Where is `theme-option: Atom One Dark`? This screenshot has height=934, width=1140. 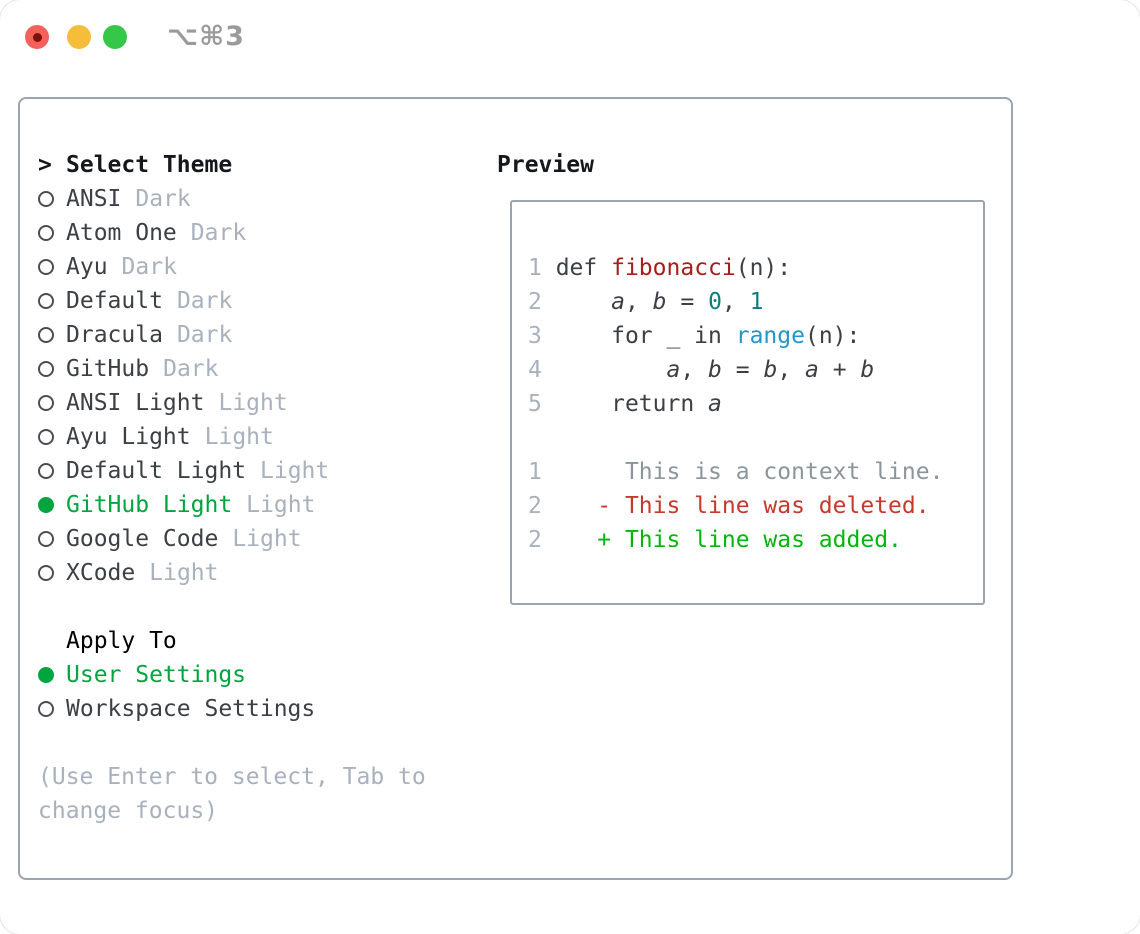 theme-option: Atom One Dark is located at coordinates (232, 233).